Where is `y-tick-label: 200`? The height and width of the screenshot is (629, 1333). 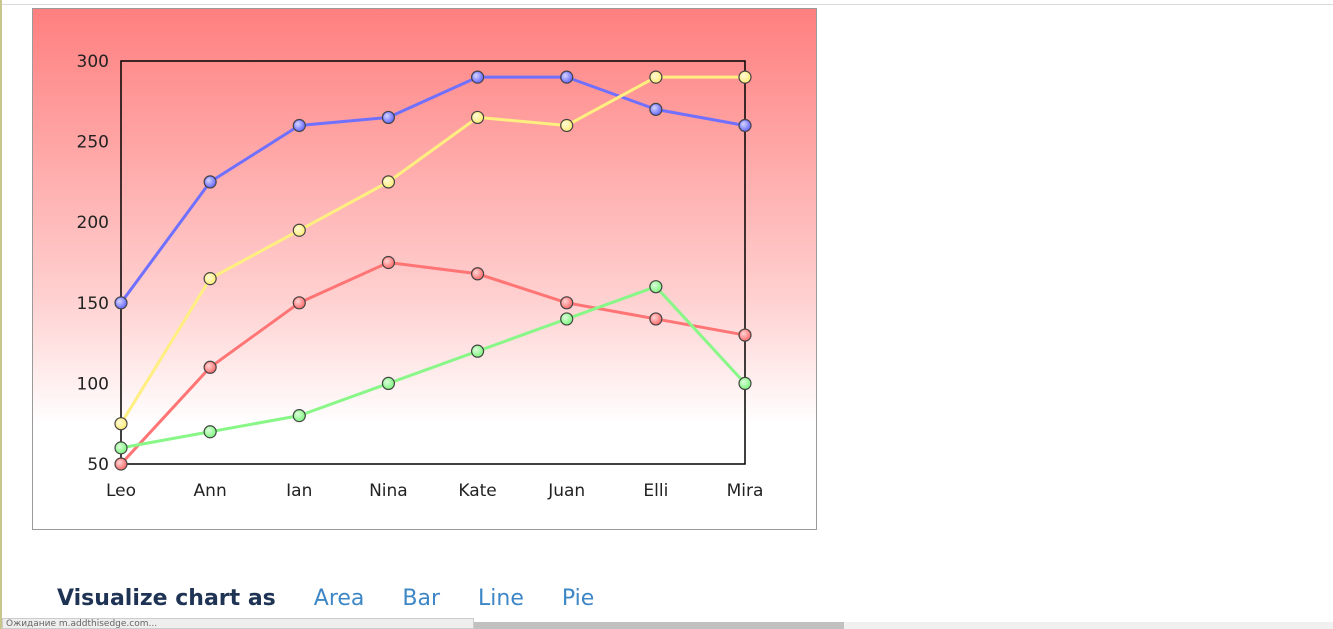 y-tick-label: 200 is located at coordinates (93, 223).